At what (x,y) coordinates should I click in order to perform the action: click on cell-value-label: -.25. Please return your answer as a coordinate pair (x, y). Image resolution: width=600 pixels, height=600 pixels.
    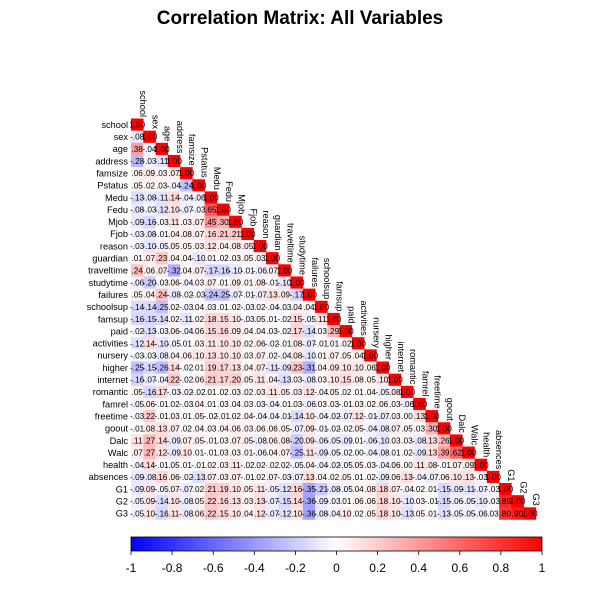
    Looking at the image, I should click on (223, 295).